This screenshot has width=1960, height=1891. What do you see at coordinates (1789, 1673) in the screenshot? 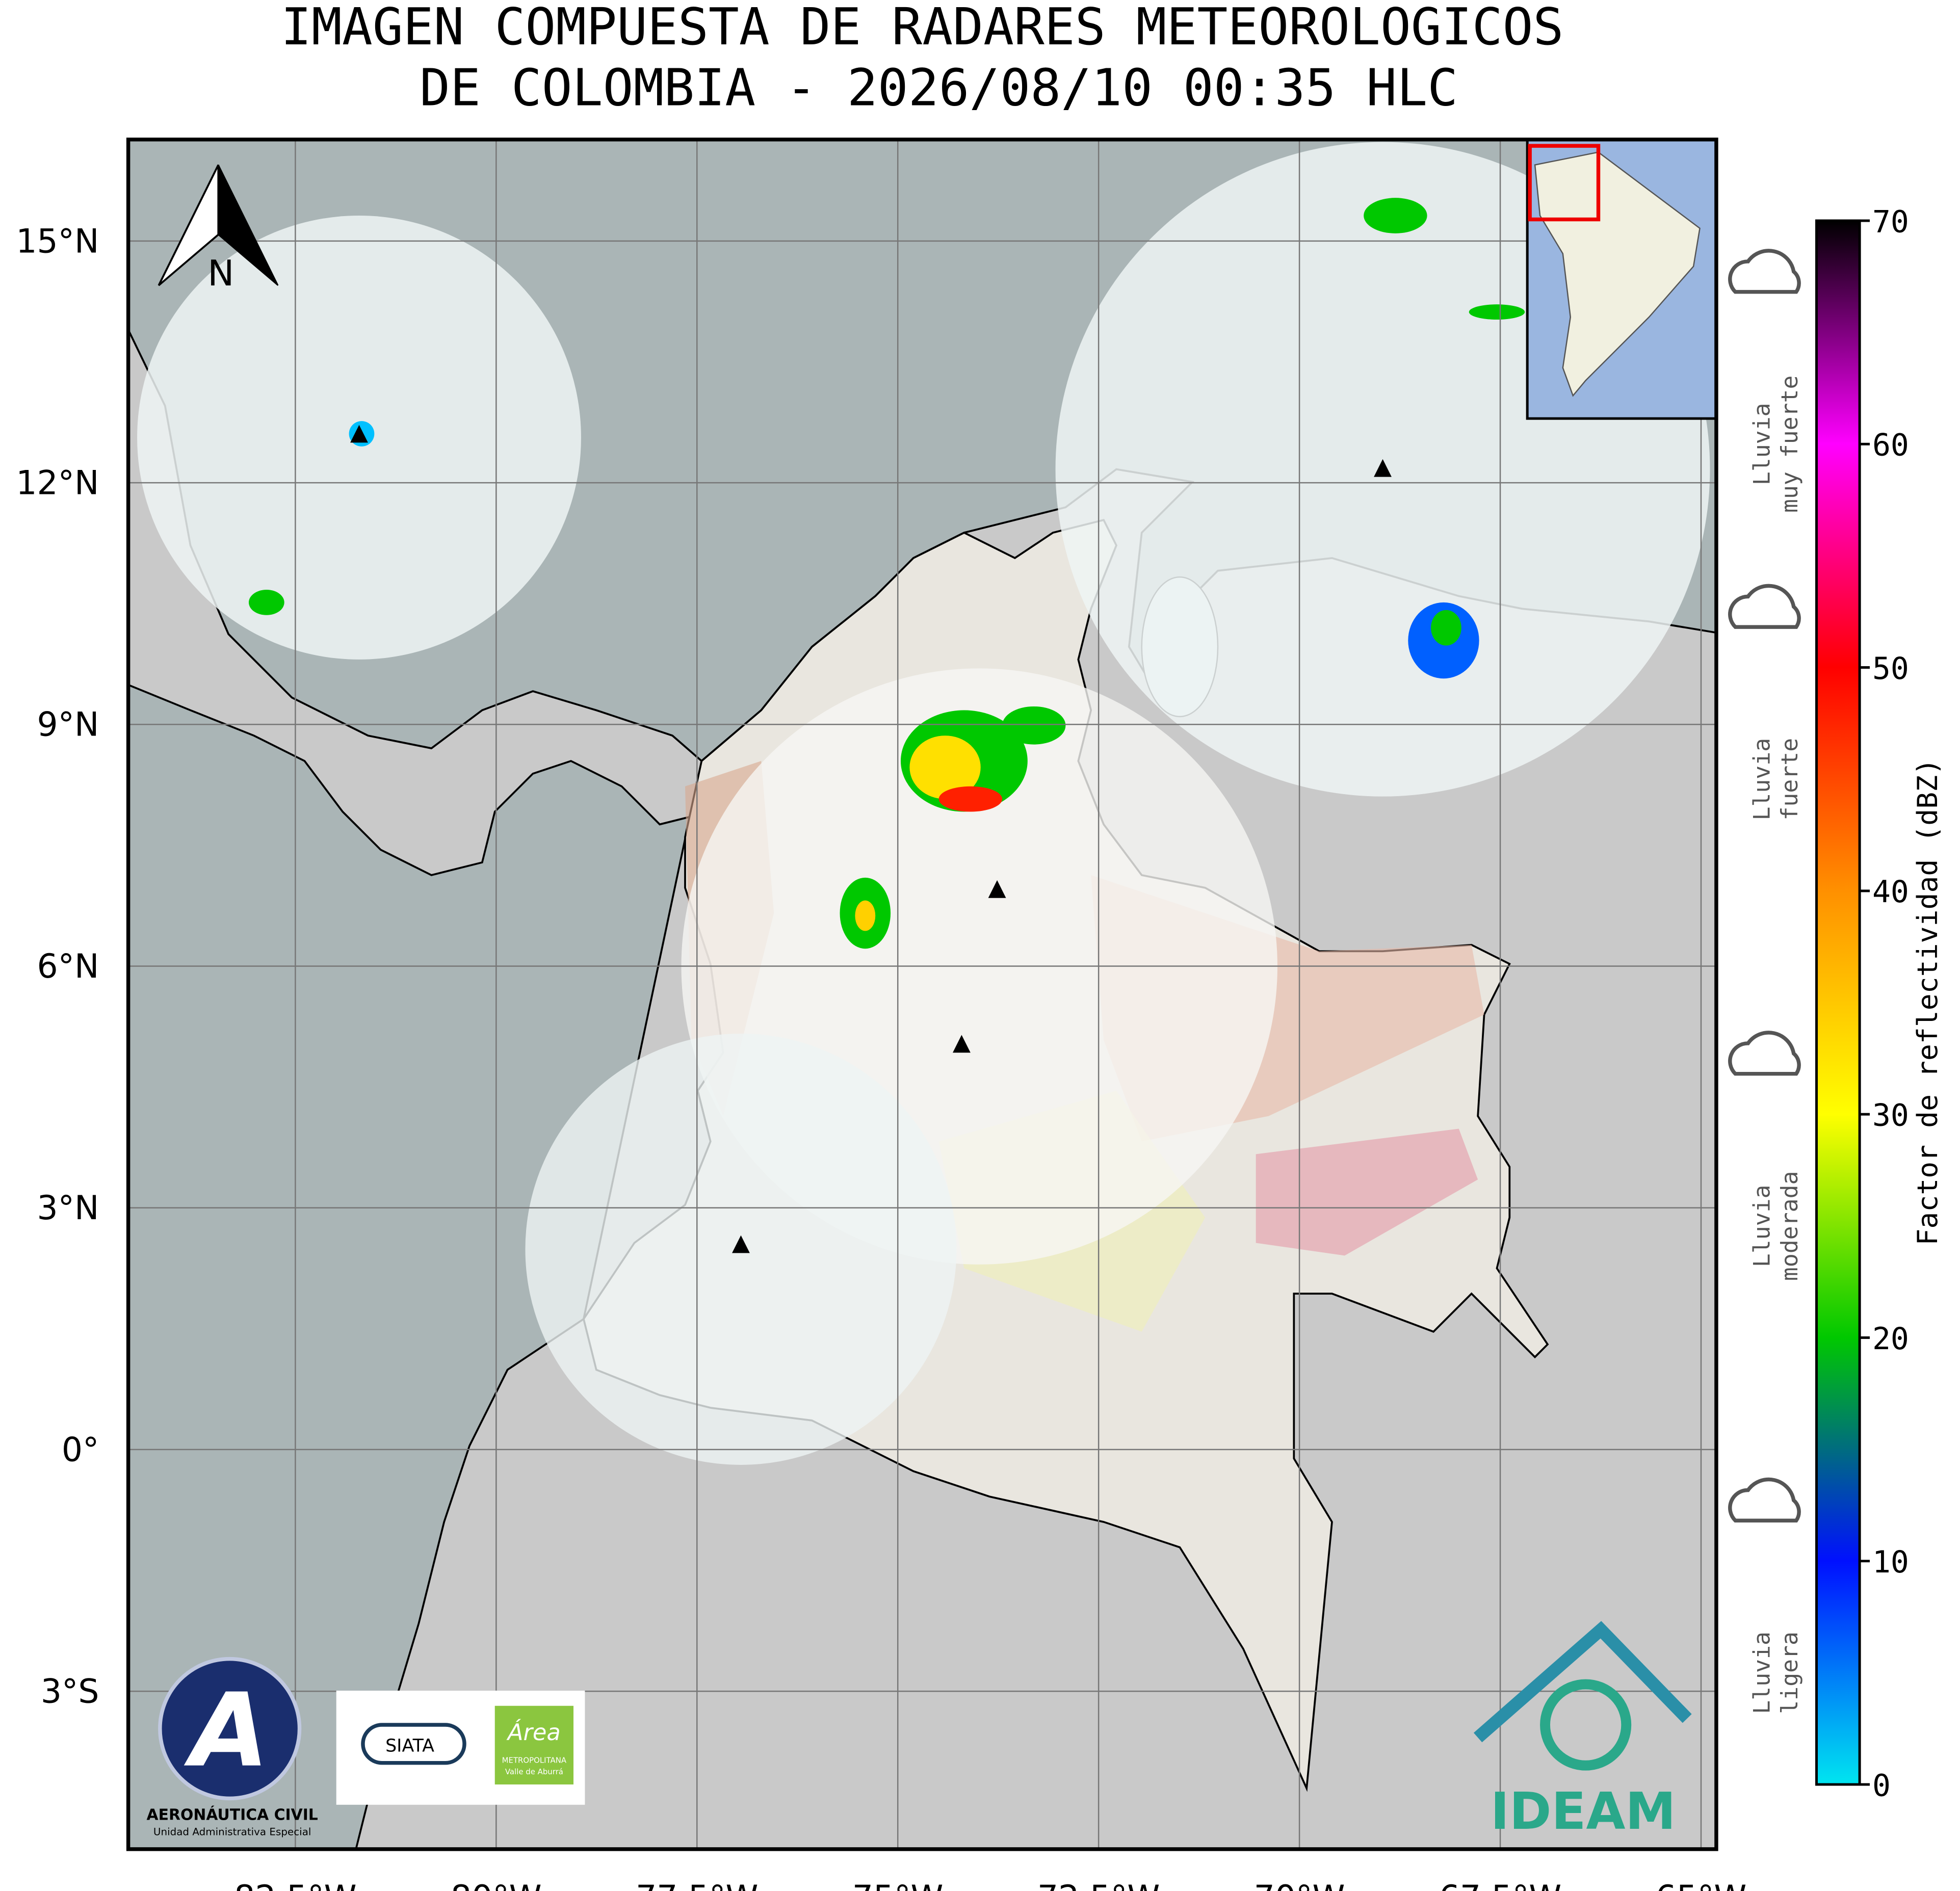
I see `rain-label: ligera` at bounding box center [1789, 1673].